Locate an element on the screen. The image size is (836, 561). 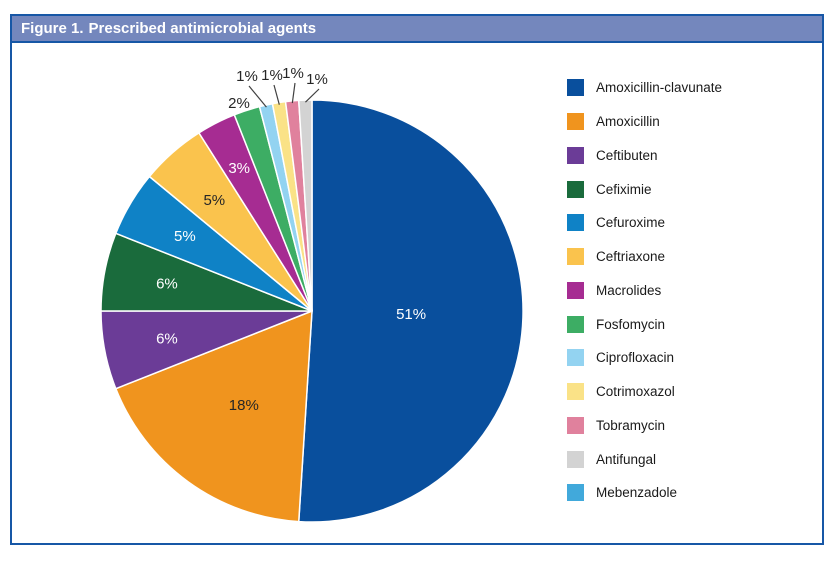
pie-slice-amoxicillin is located at coordinates (214, 416).